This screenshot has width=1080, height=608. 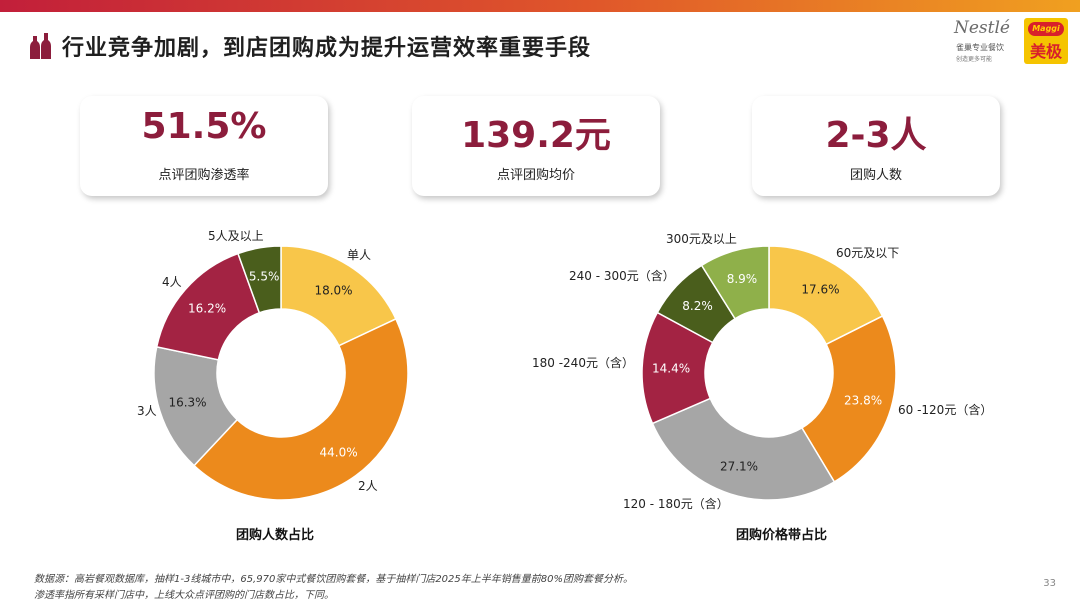 I want to click on slice-value-label: 18.0%, so click(x=333, y=290).